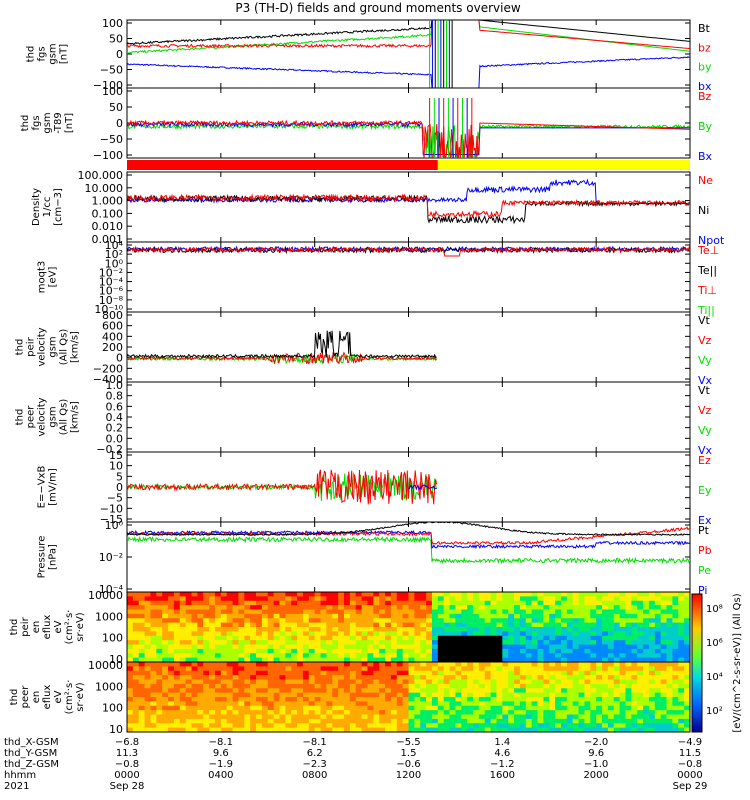 The image size is (750, 800). Describe the element at coordinates (704, 390) in the screenshot. I see `legend-entry: Vt` at that location.